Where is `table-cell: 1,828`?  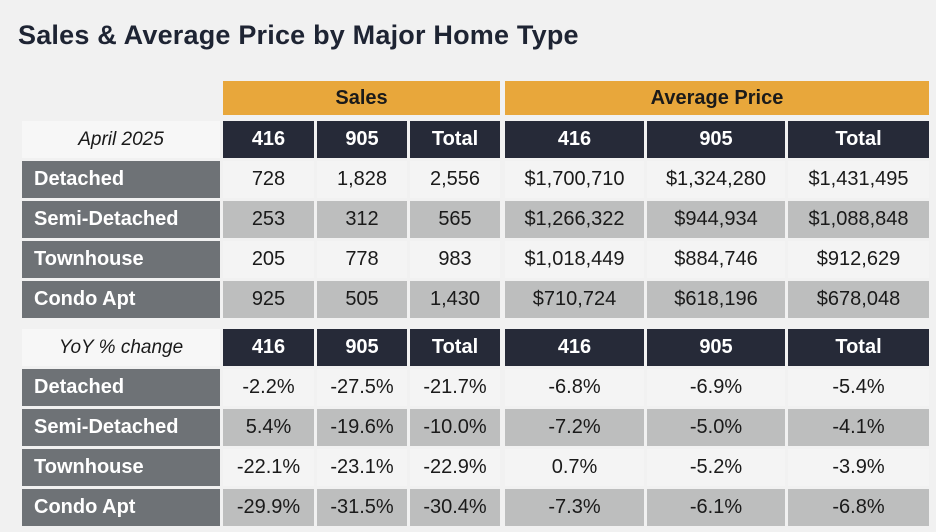
table-cell: 1,828 is located at coordinates (362, 179).